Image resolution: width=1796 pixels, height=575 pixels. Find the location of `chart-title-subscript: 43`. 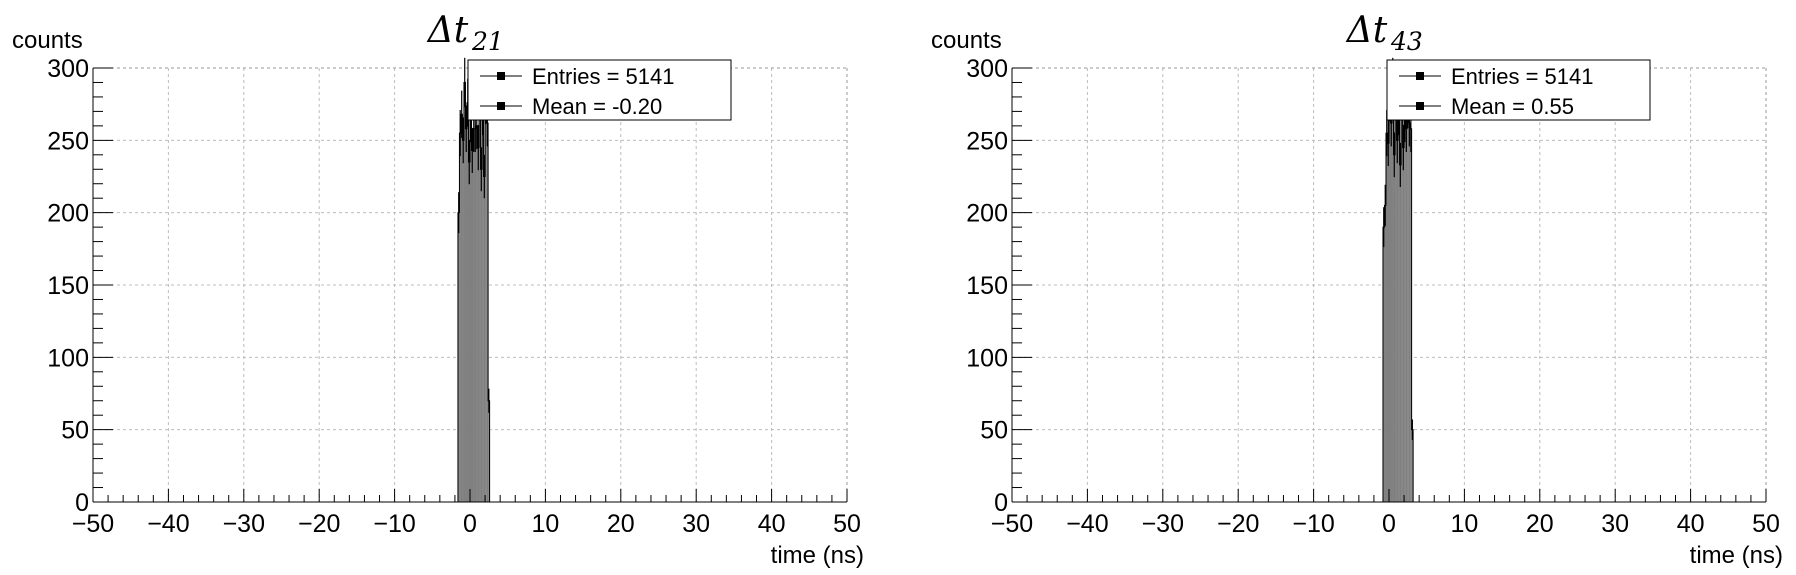

chart-title-subscript: 43 is located at coordinates (1406, 41).